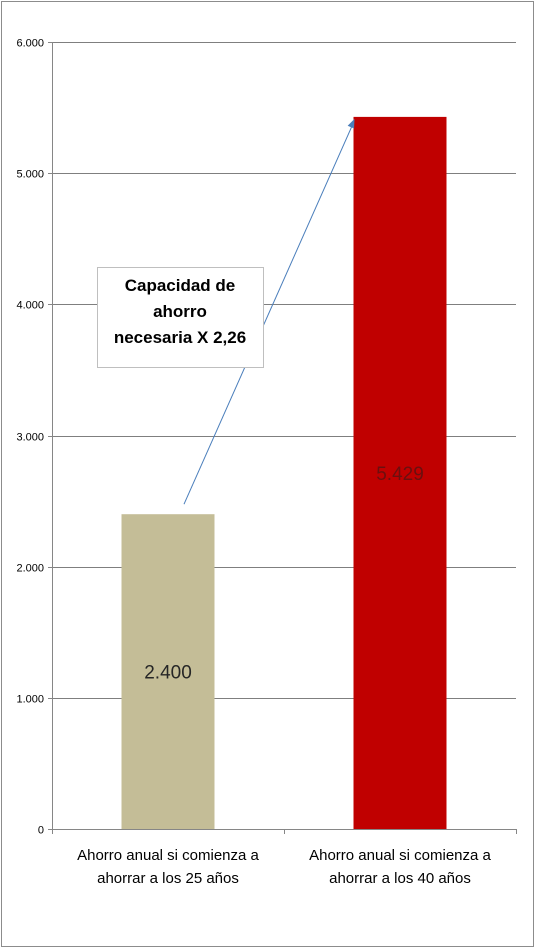 This screenshot has width=535, height=948. I want to click on x-tick-label: ahorrar a los 40 años, so click(400, 878).